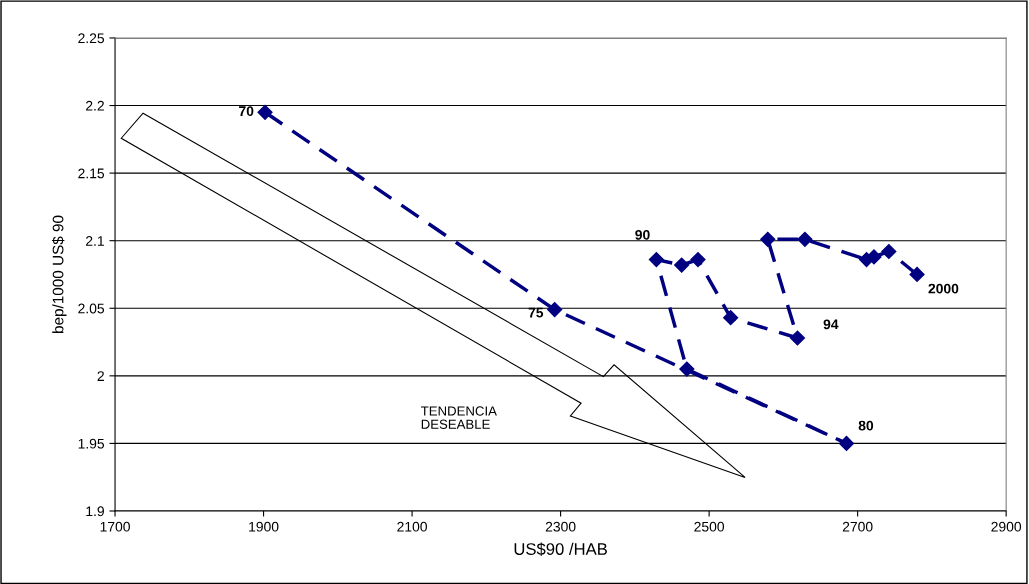  I want to click on annotation: 80, so click(866, 425).